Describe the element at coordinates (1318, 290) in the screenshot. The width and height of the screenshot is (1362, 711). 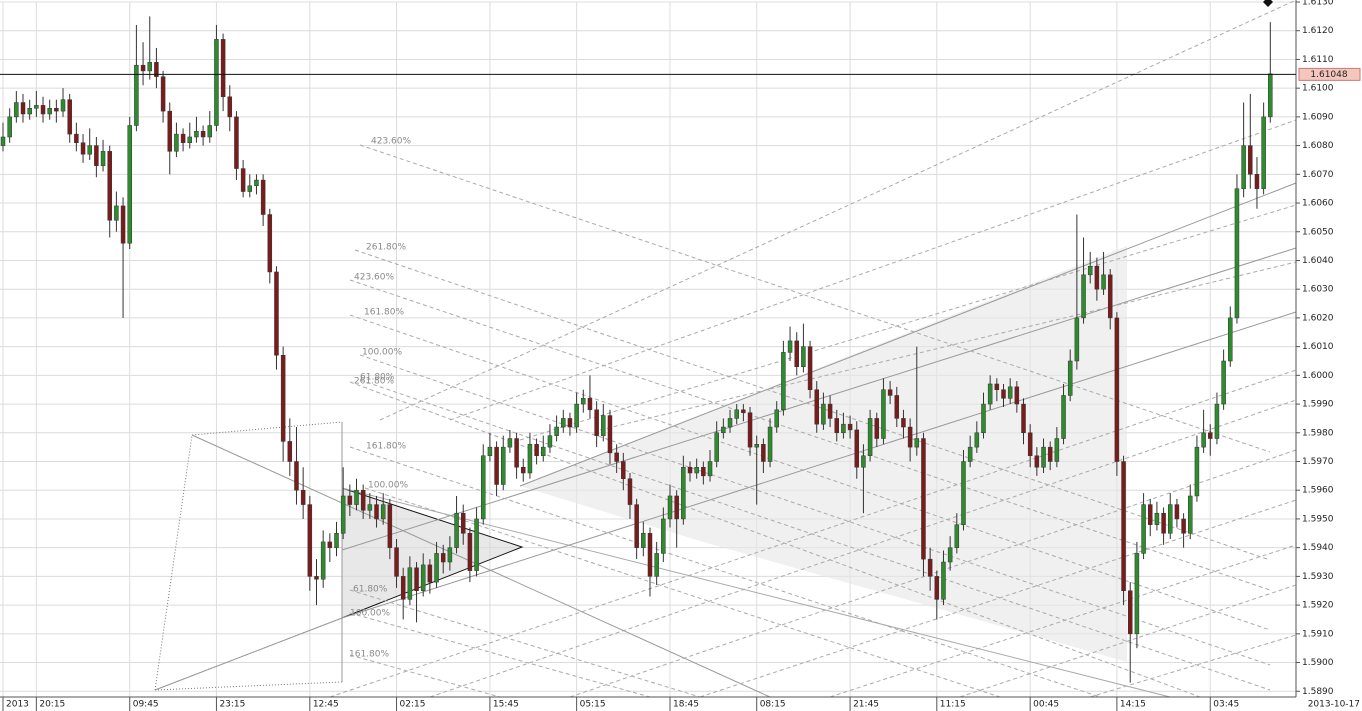
I see `y-tick-label: 1.6030` at that location.